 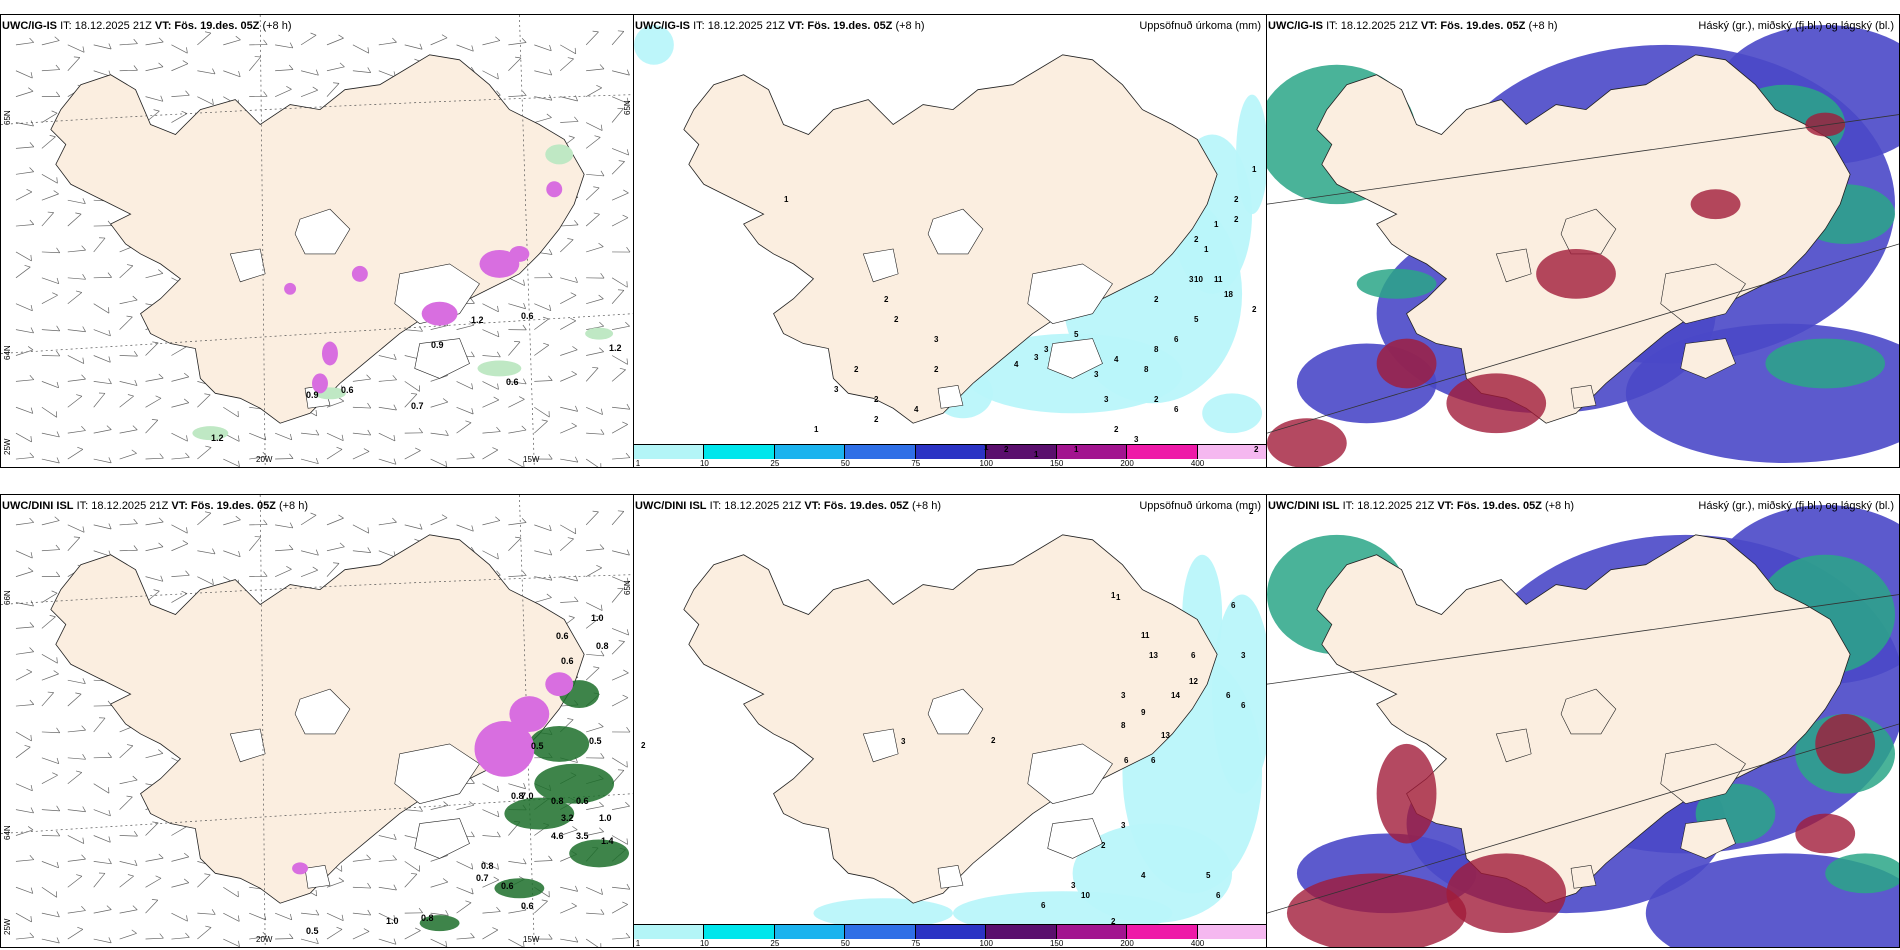 What do you see at coordinates (1543, 26) in the screenshot?
I see `lead-time: (+8 h)` at bounding box center [1543, 26].